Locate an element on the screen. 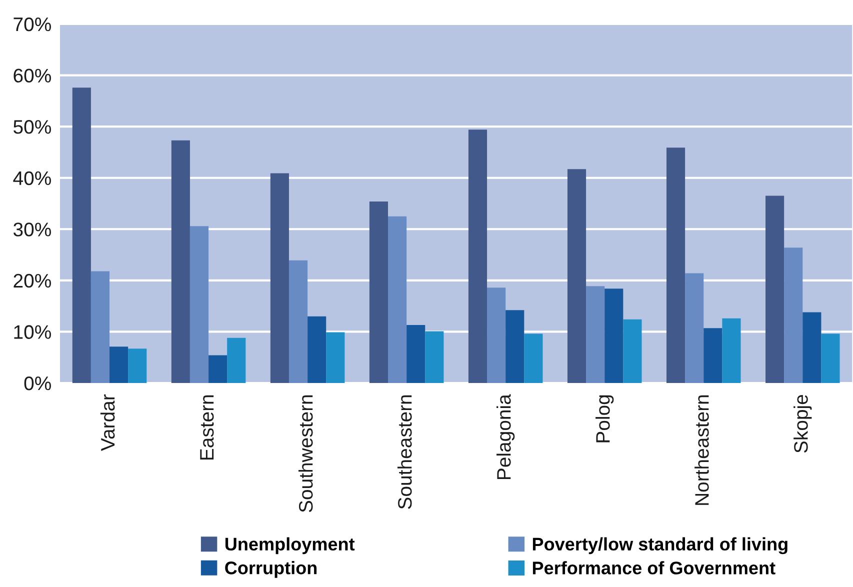 This screenshot has width=853, height=587. x-tick-label: Vardar is located at coordinates (107, 422).